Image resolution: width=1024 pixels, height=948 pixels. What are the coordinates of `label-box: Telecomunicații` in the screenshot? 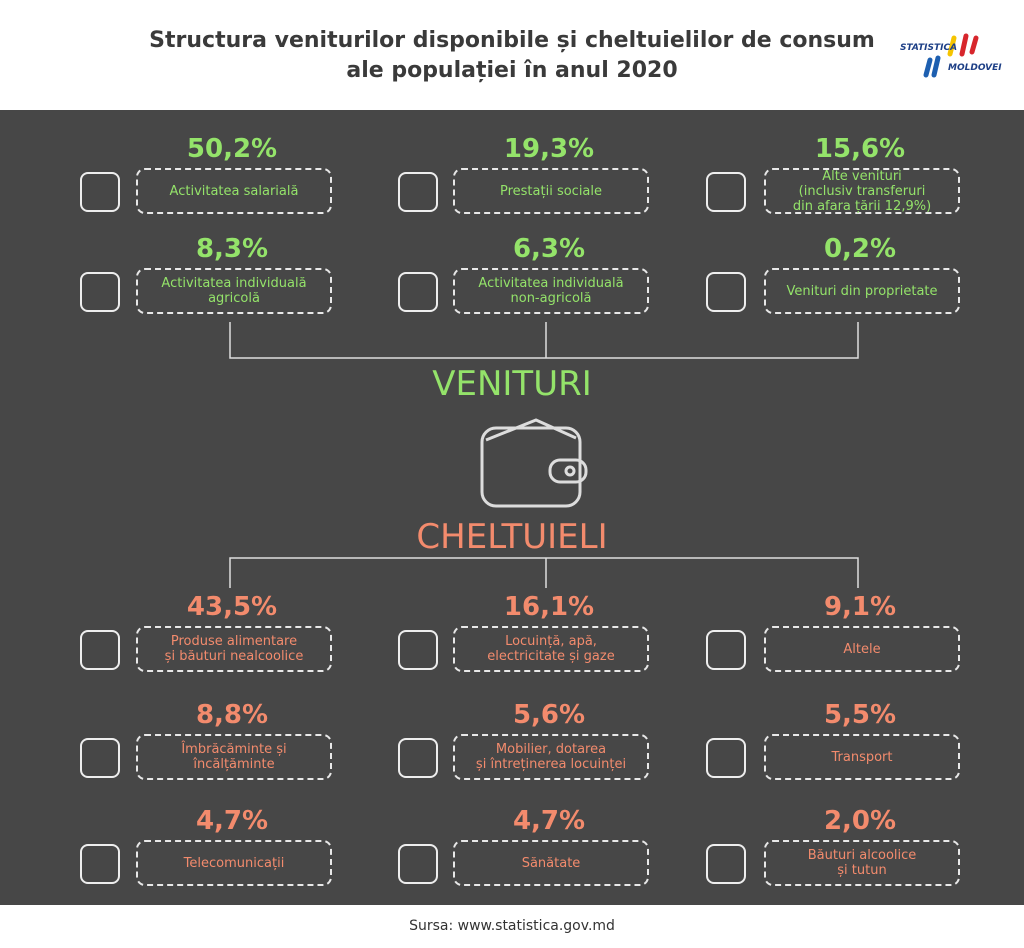 It's located at (234, 863).